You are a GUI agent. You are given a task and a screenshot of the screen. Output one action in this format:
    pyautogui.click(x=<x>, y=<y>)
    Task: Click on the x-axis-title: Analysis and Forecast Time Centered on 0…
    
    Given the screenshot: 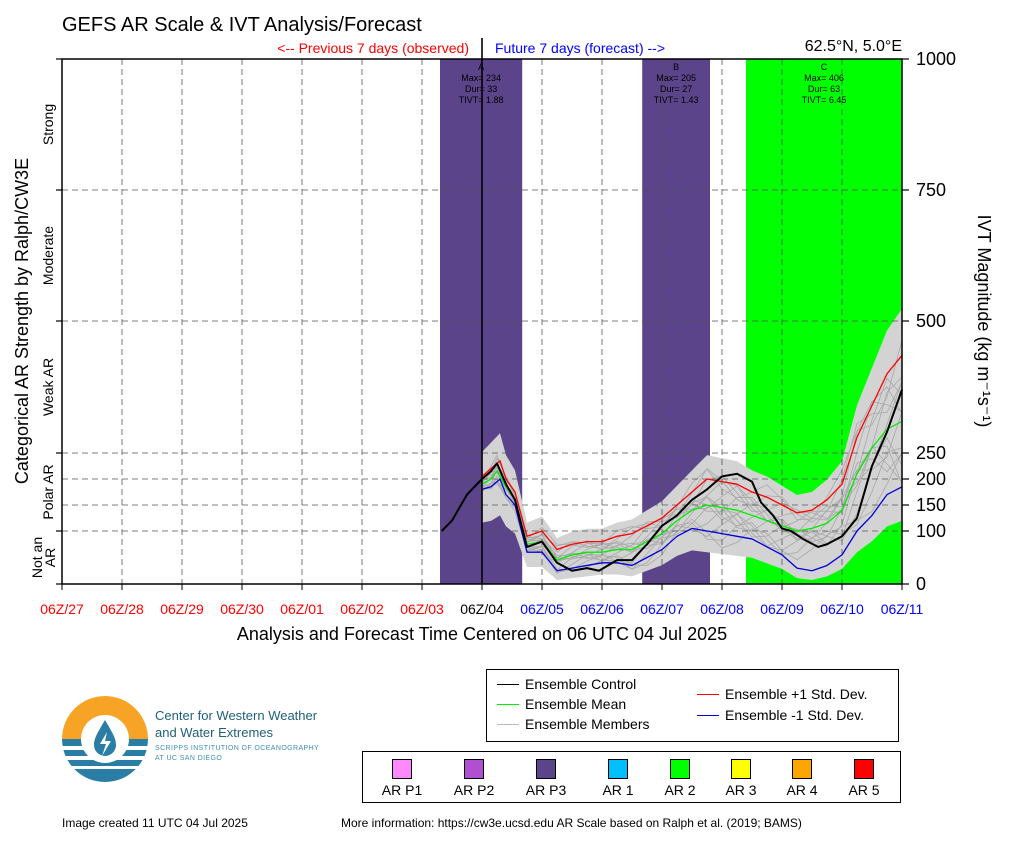 What is the action you would take?
    pyautogui.click(x=482, y=634)
    